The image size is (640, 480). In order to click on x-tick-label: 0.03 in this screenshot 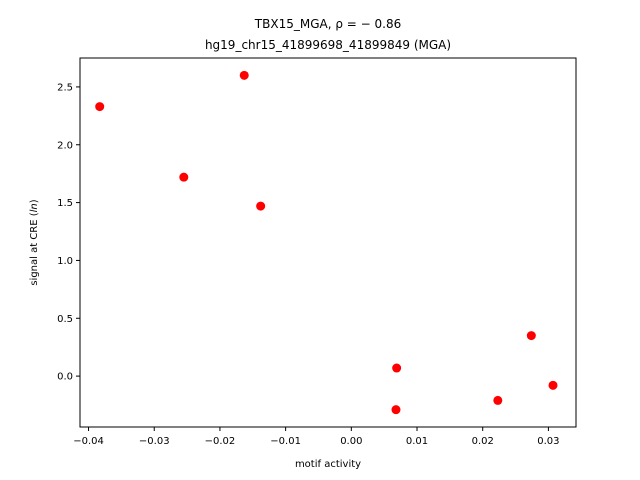, I will do `click(548, 441)`.